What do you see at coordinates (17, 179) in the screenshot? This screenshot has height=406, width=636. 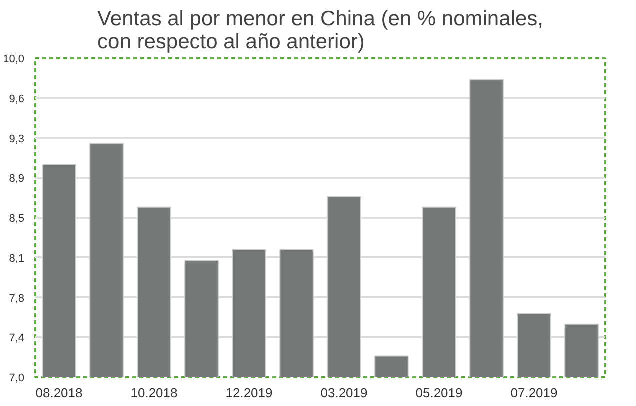 I see `y-tick-label: 8,9` at bounding box center [17, 179].